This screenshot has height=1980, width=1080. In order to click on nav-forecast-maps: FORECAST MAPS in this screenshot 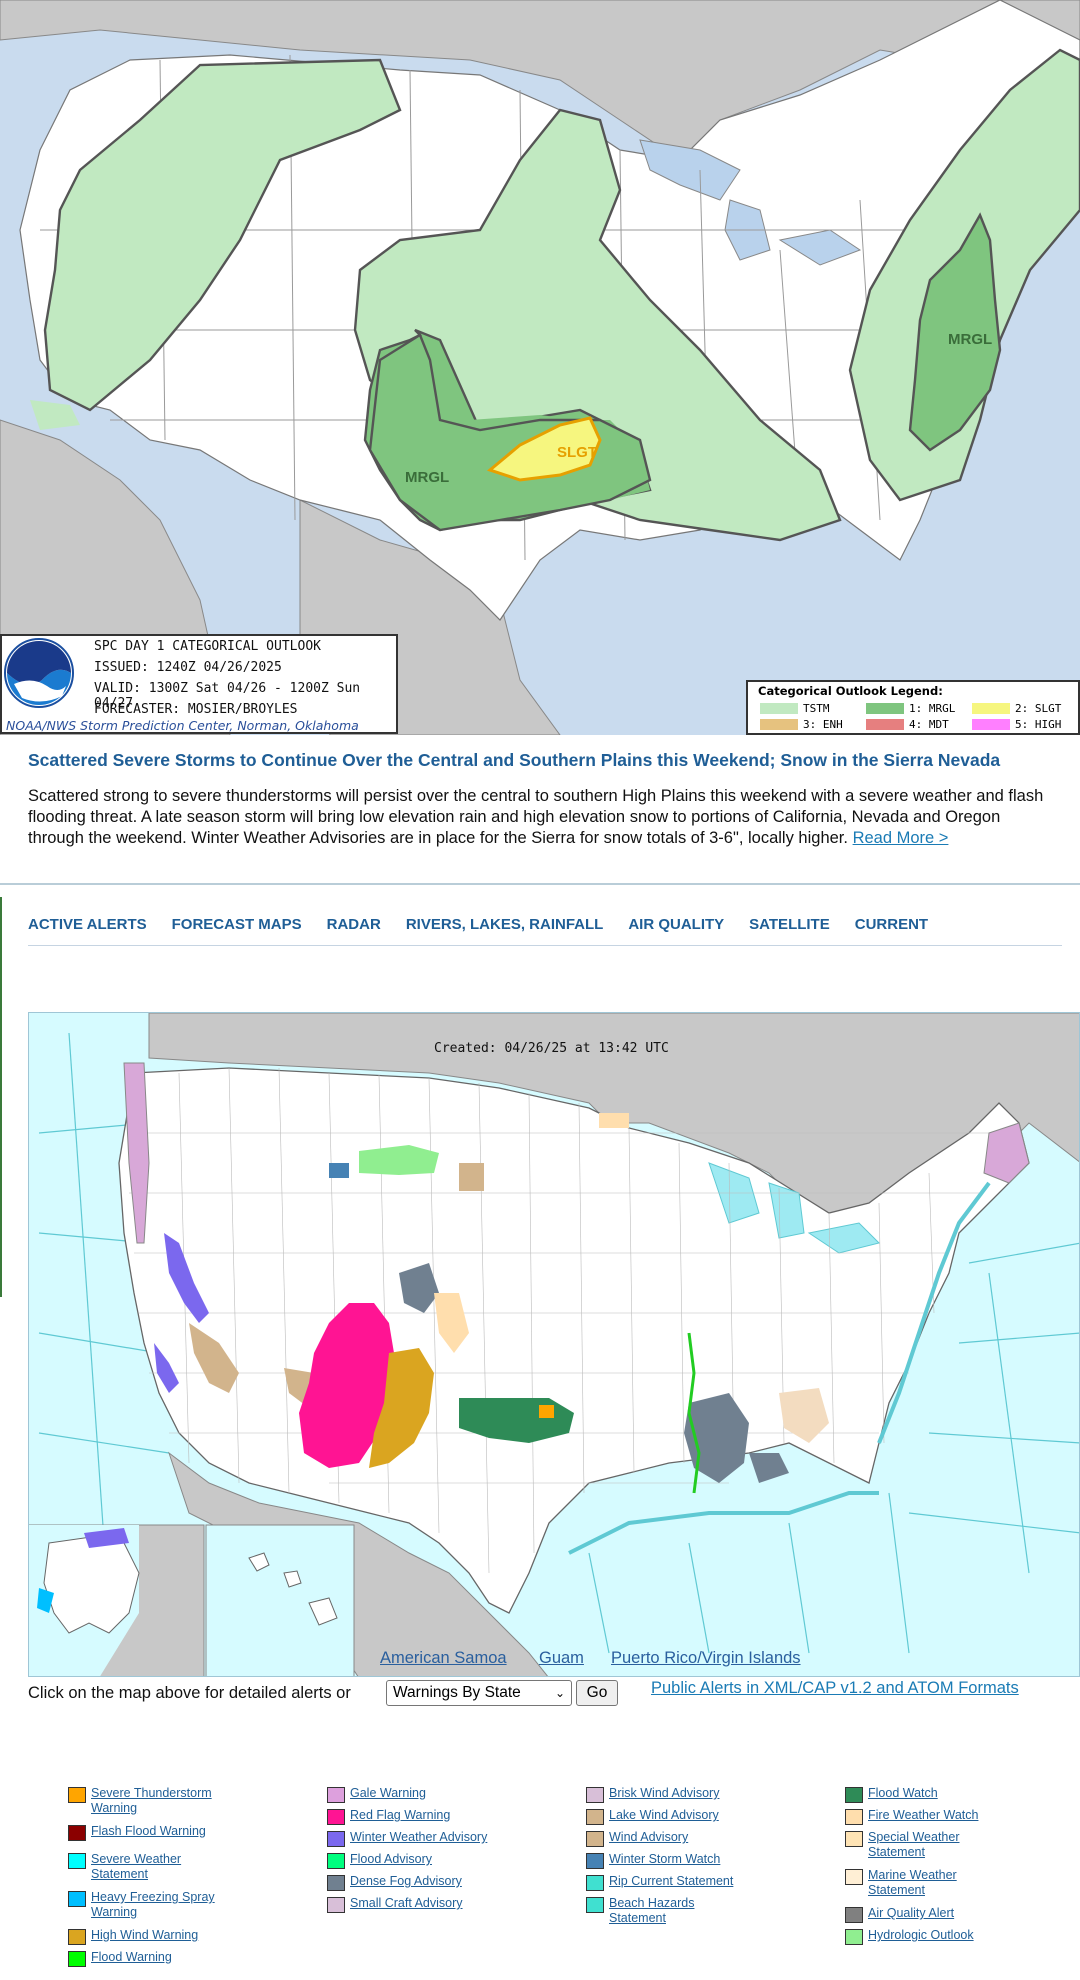, I will do `click(236, 924)`.